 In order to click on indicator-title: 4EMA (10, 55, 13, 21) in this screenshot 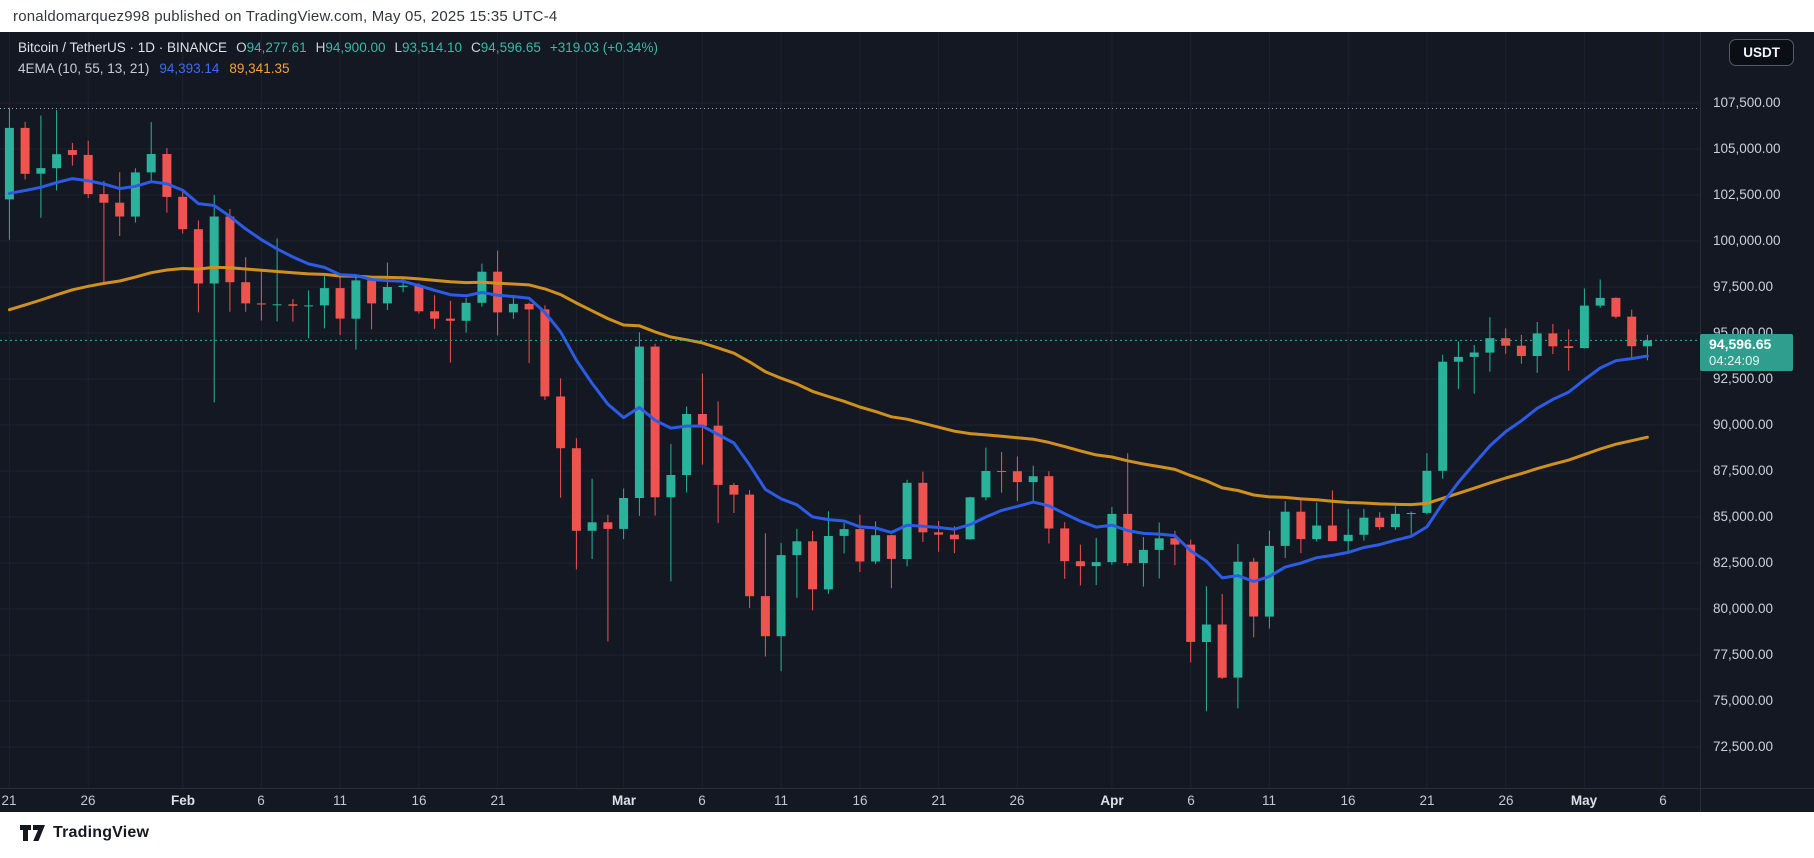, I will do `click(84, 68)`.